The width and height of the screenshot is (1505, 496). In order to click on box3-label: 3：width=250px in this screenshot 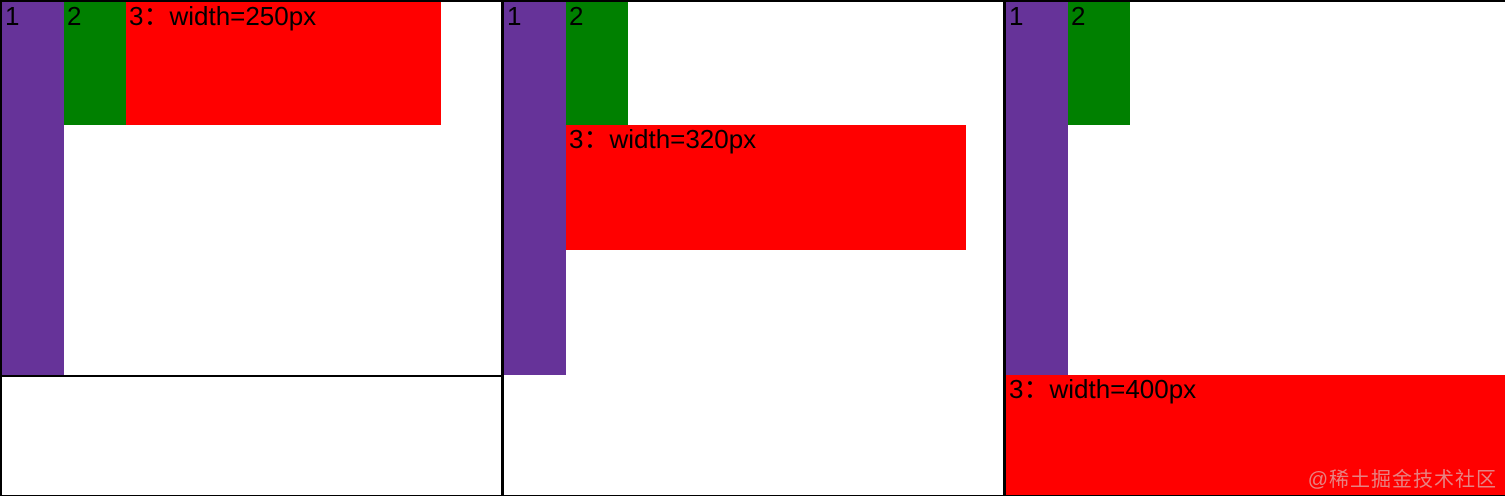, I will do `click(223, 16)`.